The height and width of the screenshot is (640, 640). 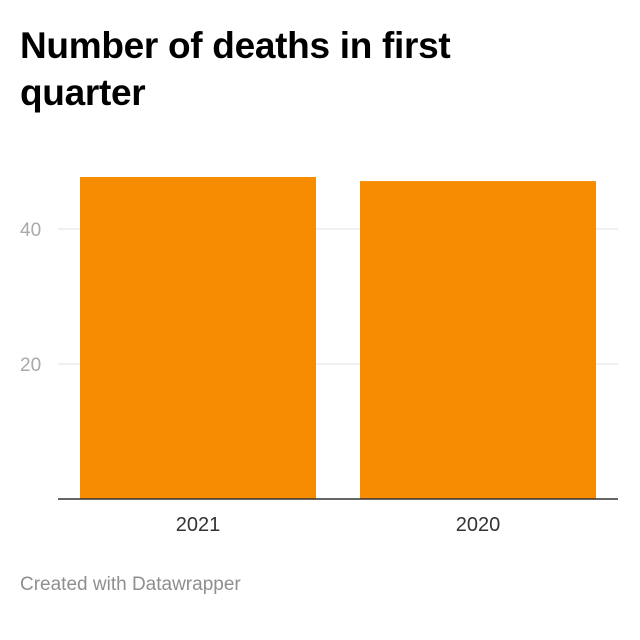 What do you see at coordinates (338, 517) in the screenshot?
I see `axes: 2021 2020` at bounding box center [338, 517].